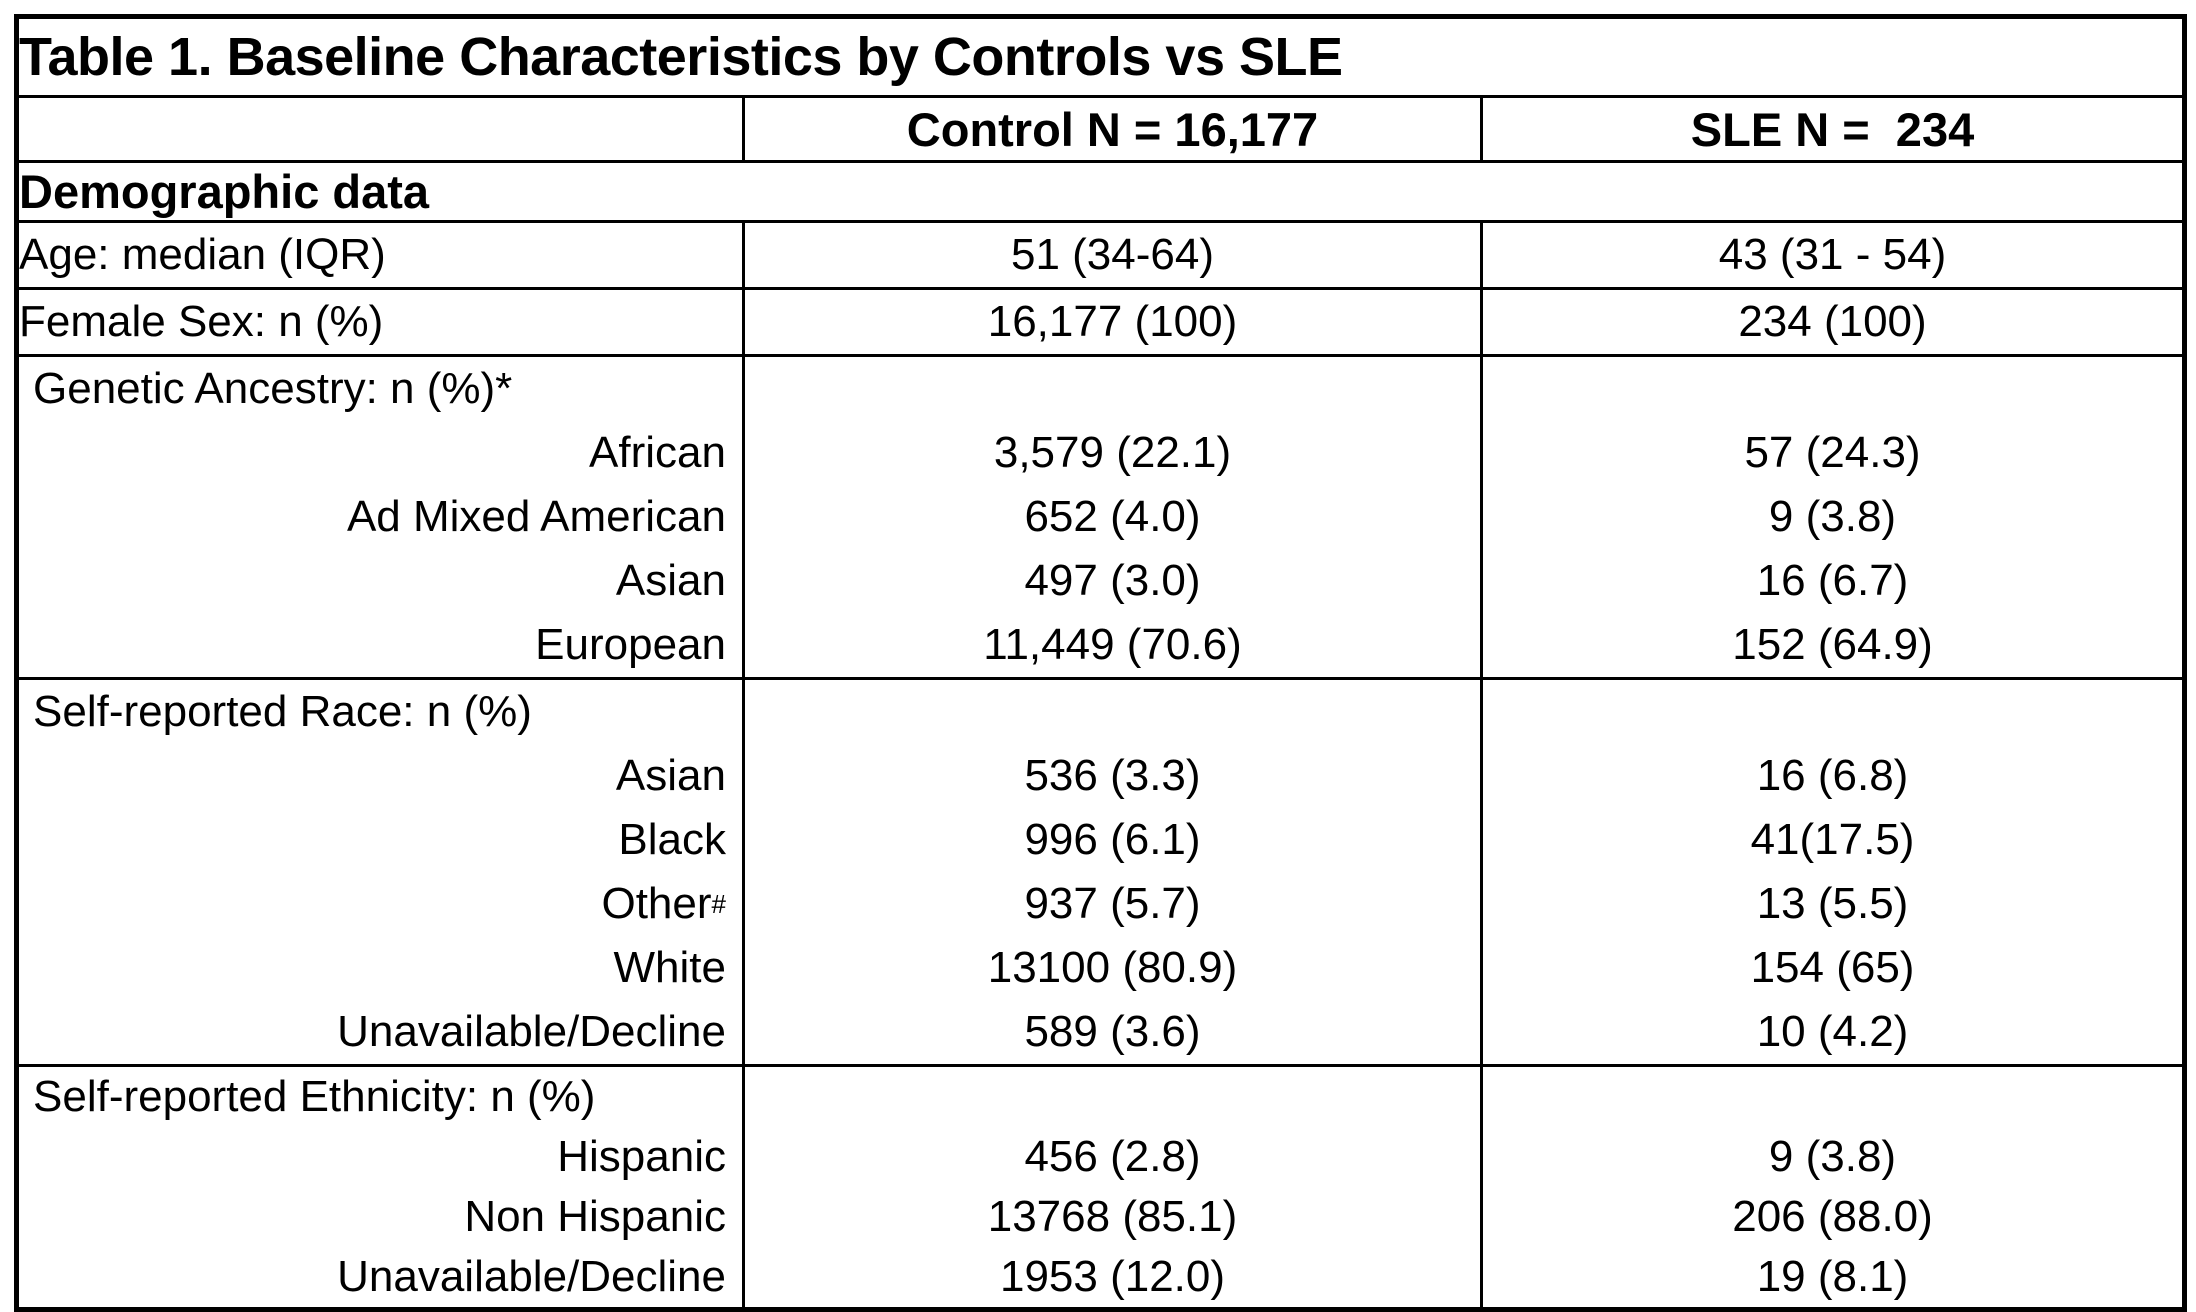  Describe the element at coordinates (1112, 255) in the screenshot. I see `age-control-value: 51 (34-64)` at that location.